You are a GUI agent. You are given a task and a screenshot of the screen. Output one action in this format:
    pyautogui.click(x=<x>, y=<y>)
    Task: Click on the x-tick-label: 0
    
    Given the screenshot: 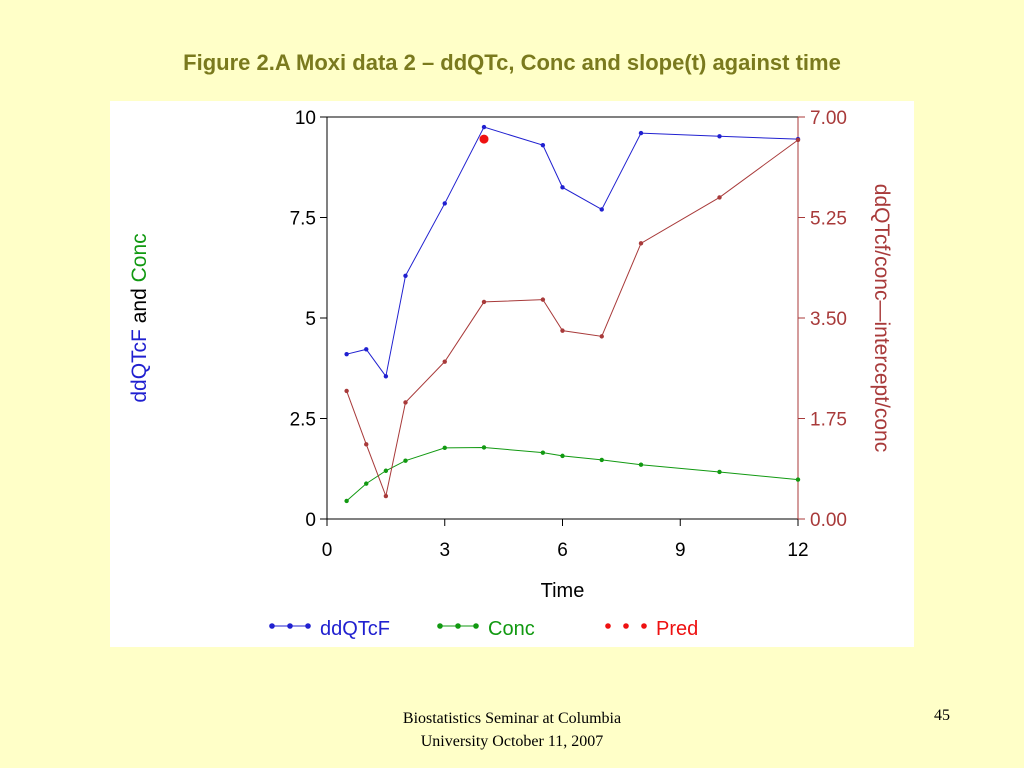 What is the action you would take?
    pyautogui.click(x=327, y=550)
    